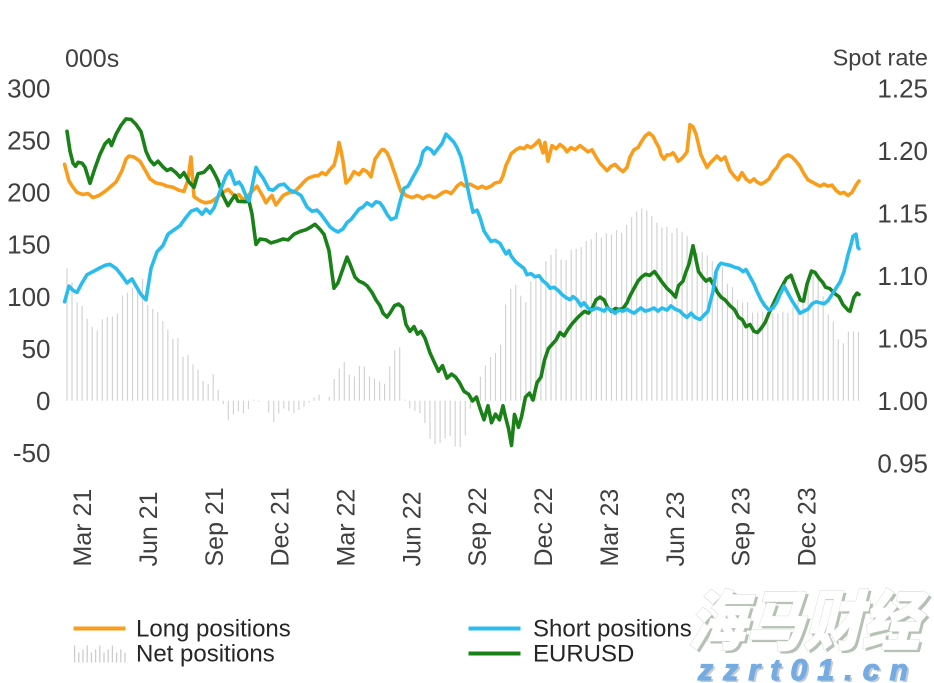 The width and height of the screenshot is (934, 683). I want to click on svg-text: Dec 21, so click(281, 526).